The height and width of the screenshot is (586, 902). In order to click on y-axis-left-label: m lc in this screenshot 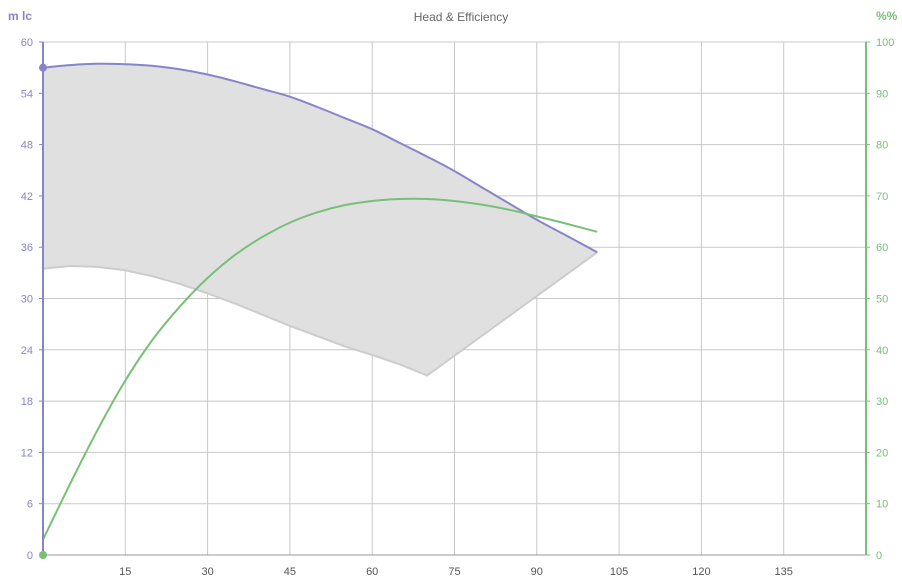, I will do `click(20, 16)`.